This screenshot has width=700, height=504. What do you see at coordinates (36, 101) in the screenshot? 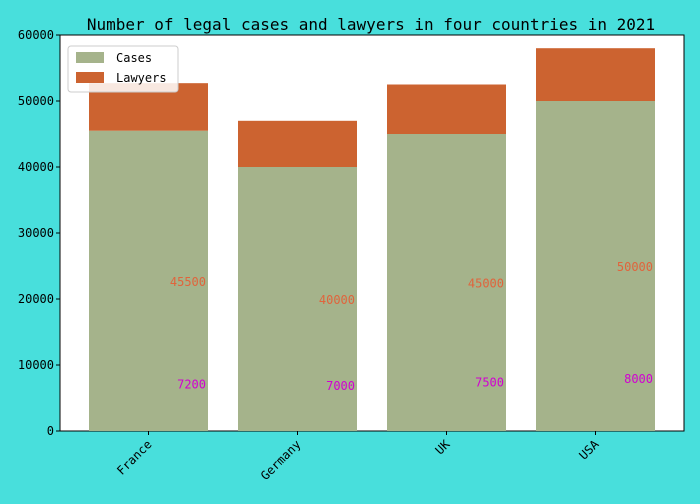
I see `y-tick-label: 50000` at bounding box center [36, 101].